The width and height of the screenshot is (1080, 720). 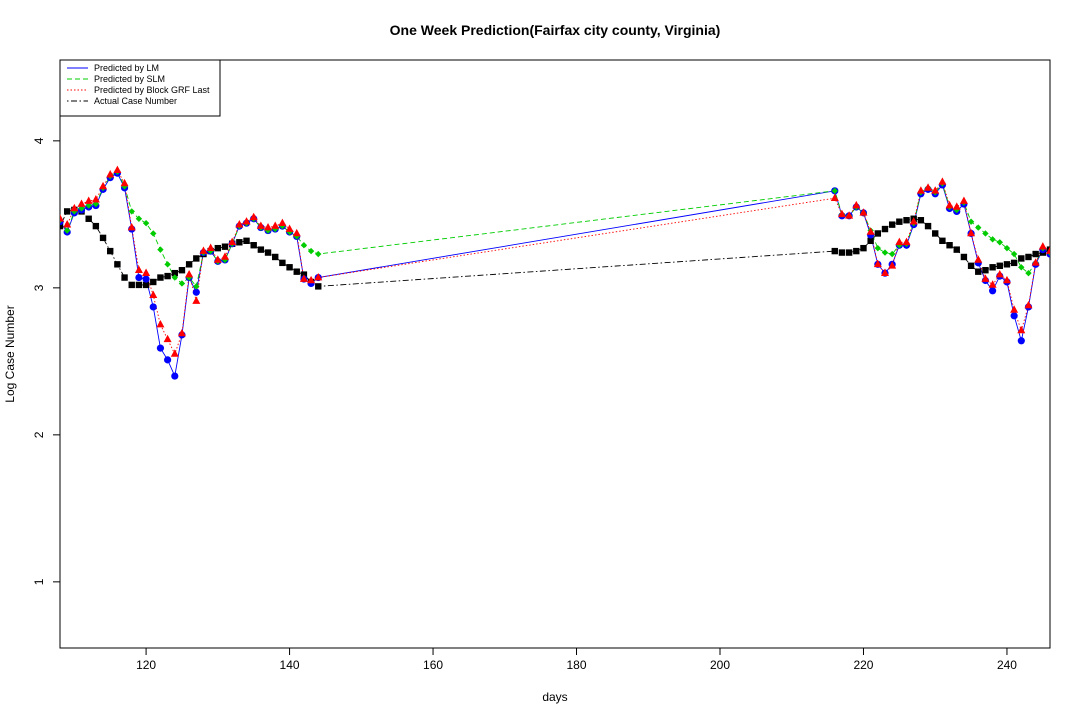 I want to click on y-tick-label: 4, so click(x=39, y=140).